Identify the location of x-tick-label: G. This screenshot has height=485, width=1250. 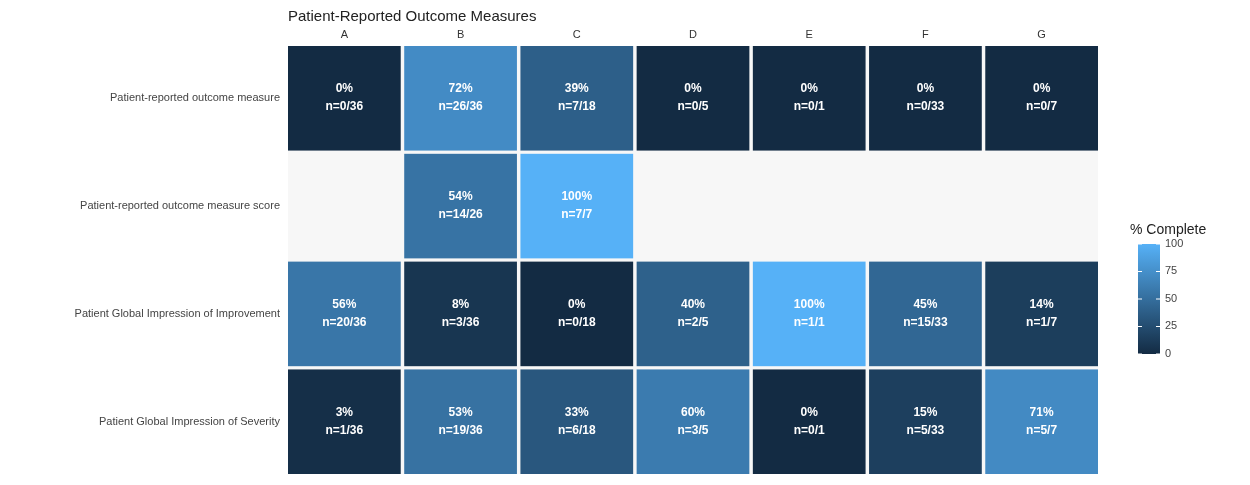
(1041, 34).